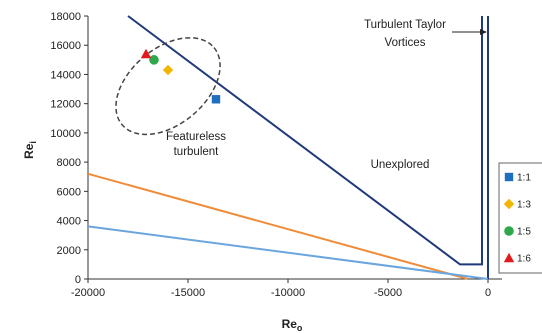  Describe the element at coordinates (524, 232) in the screenshot. I see `legend-label: 1:5` at that location.